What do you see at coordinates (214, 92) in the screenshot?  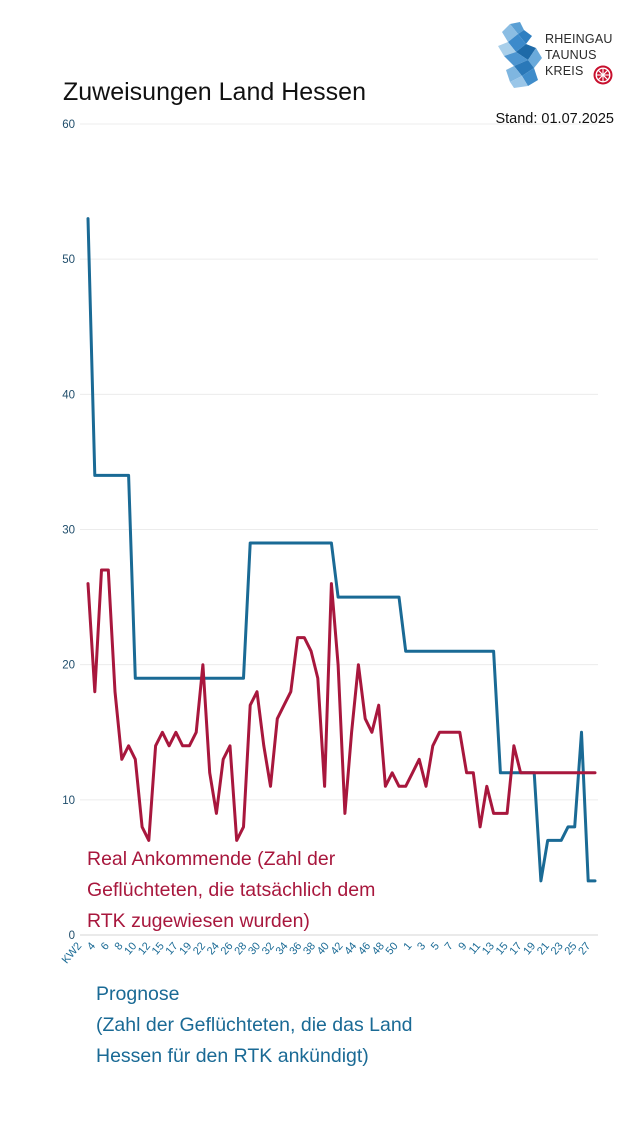 I see `chart-title: Zuweisungen Land Hessen` at bounding box center [214, 92].